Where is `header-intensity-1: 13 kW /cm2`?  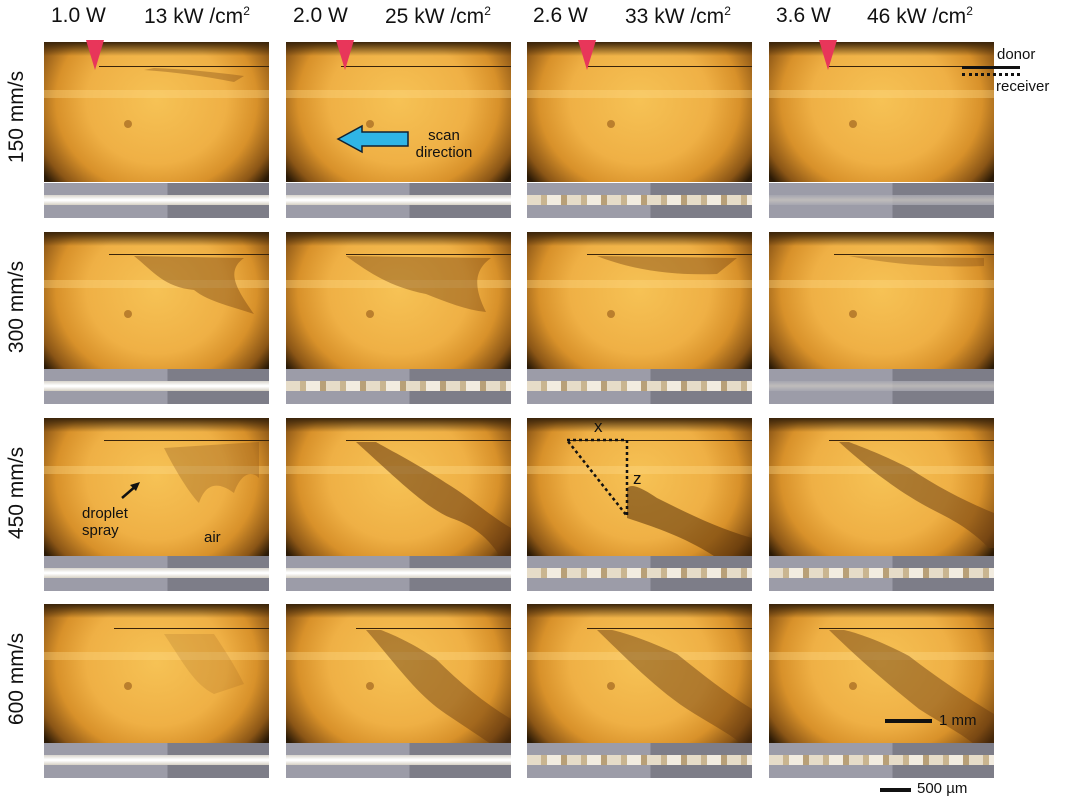
header-intensity-1: 13 kW /cm2 is located at coordinates (197, 16).